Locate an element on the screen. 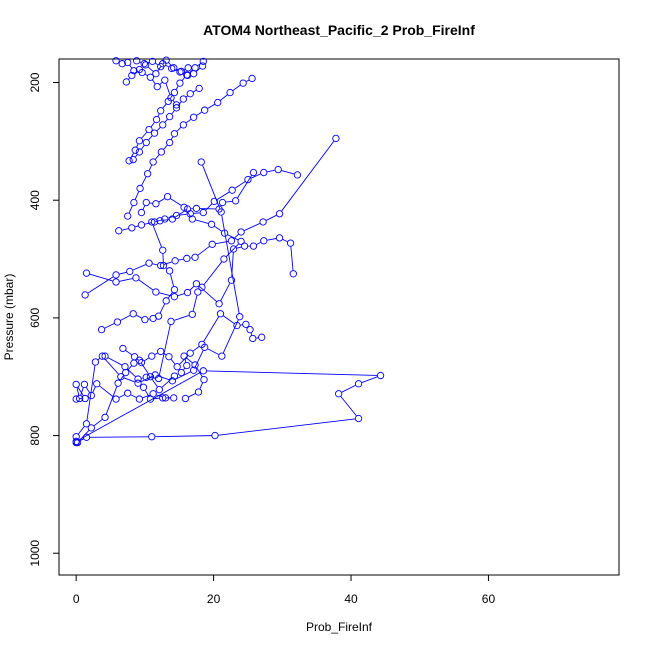 The image size is (650, 650). x-tick-label: 40 is located at coordinates (351, 599).